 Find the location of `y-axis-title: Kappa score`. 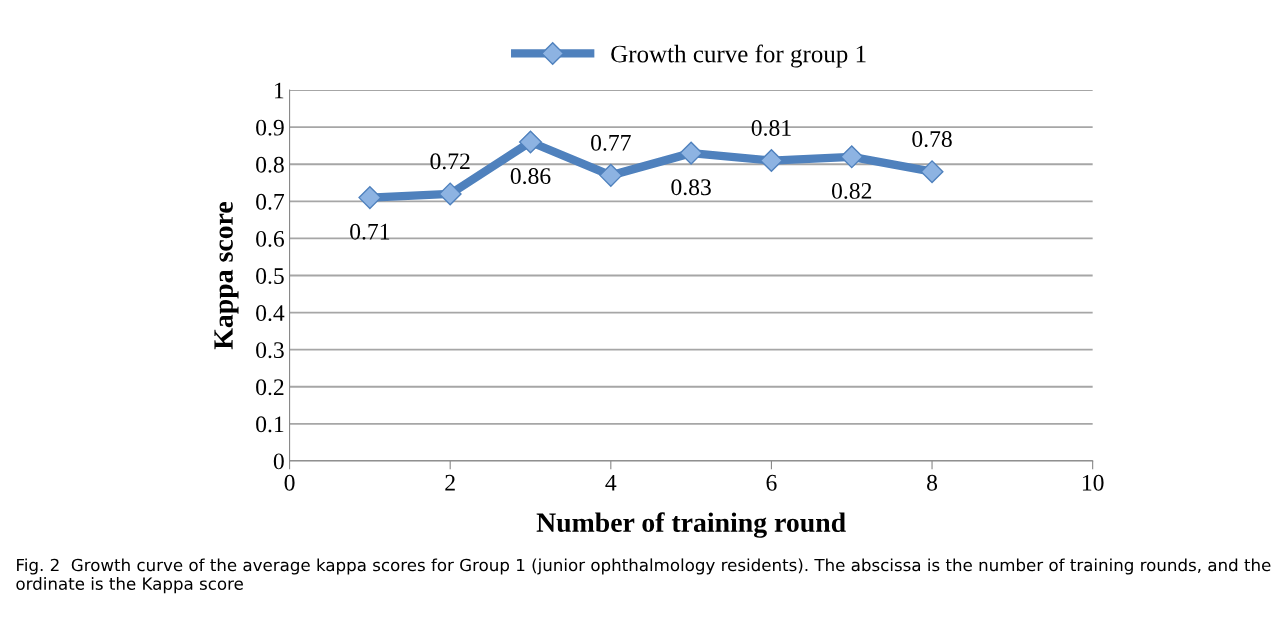

y-axis-title: Kappa score is located at coordinates (226, 276).